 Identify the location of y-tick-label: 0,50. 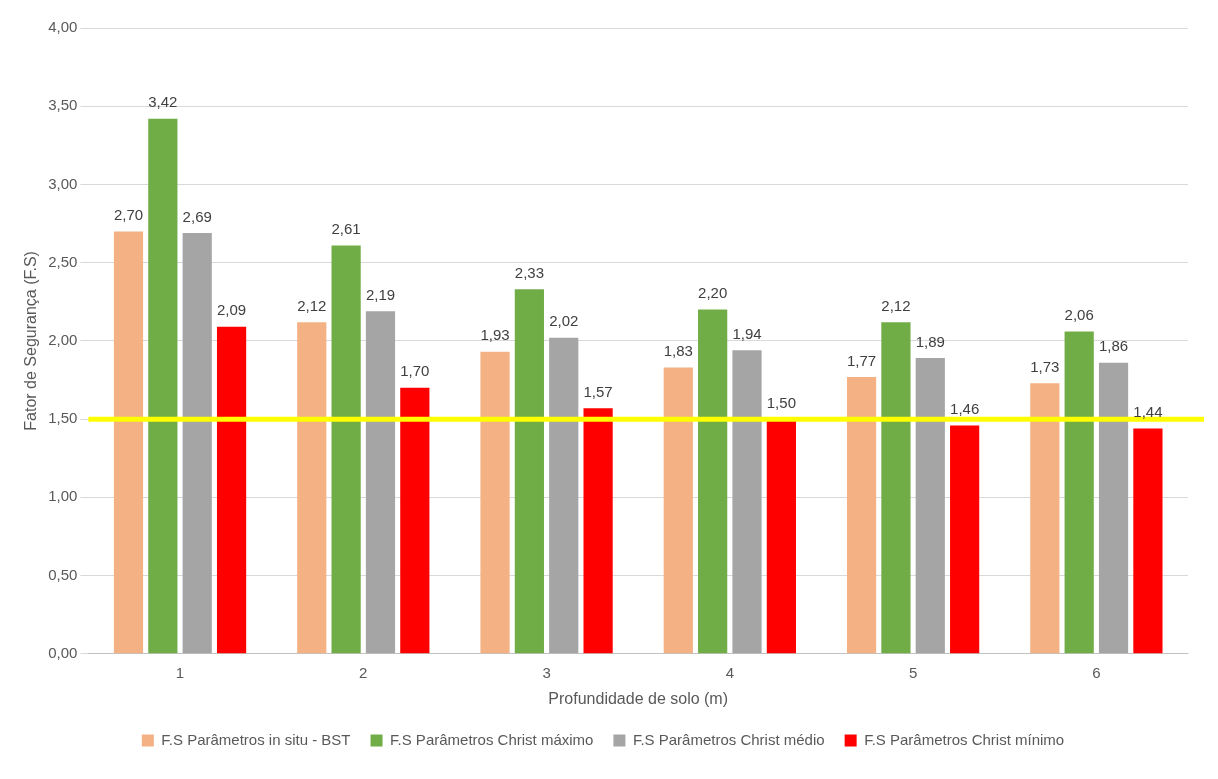
(63, 574).